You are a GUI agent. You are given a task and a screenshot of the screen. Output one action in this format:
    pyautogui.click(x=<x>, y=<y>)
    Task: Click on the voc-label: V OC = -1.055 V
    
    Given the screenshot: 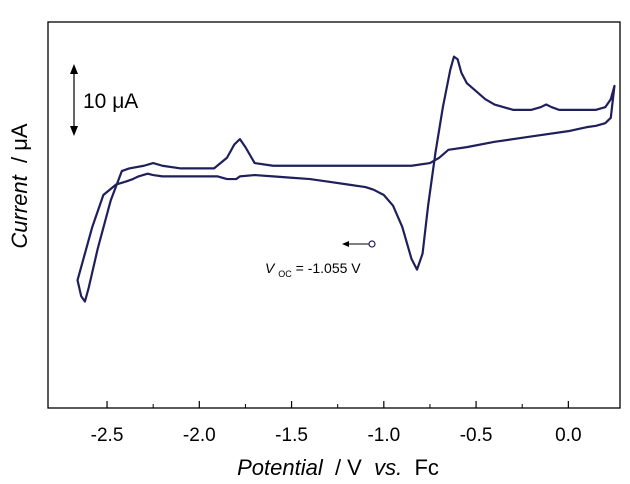 What is the action you would take?
    pyautogui.click(x=313, y=270)
    